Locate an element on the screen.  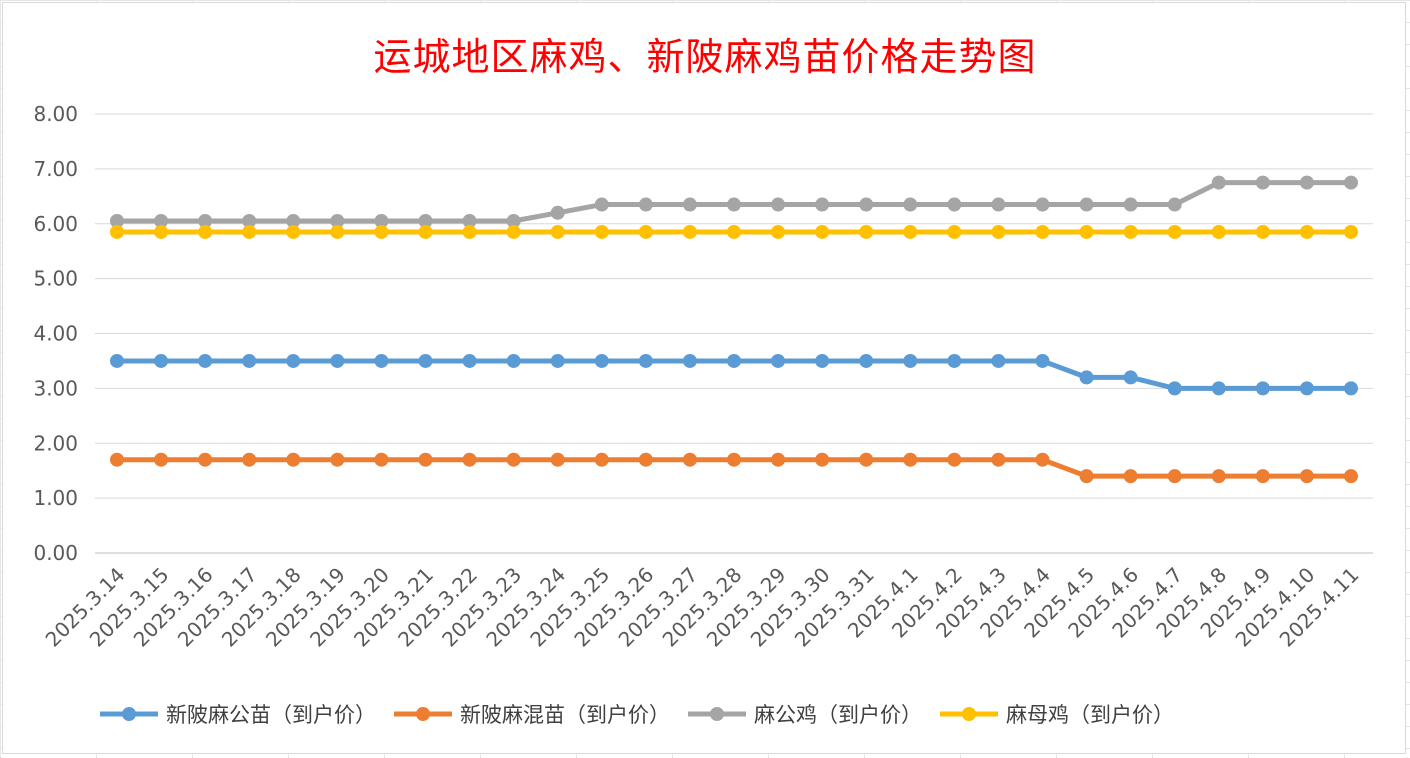
y-tick-label: 8.00 is located at coordinates (55, 114).